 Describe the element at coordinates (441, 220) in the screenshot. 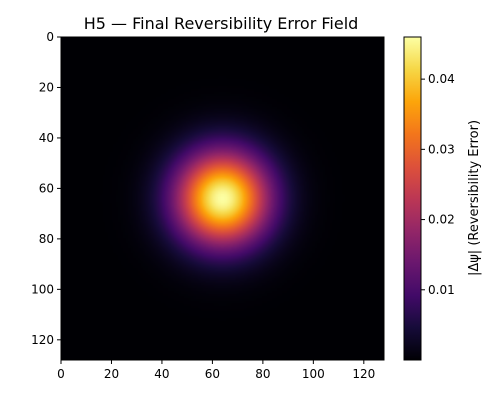

I see `colorbar-tick-label: 0.02` at that location.